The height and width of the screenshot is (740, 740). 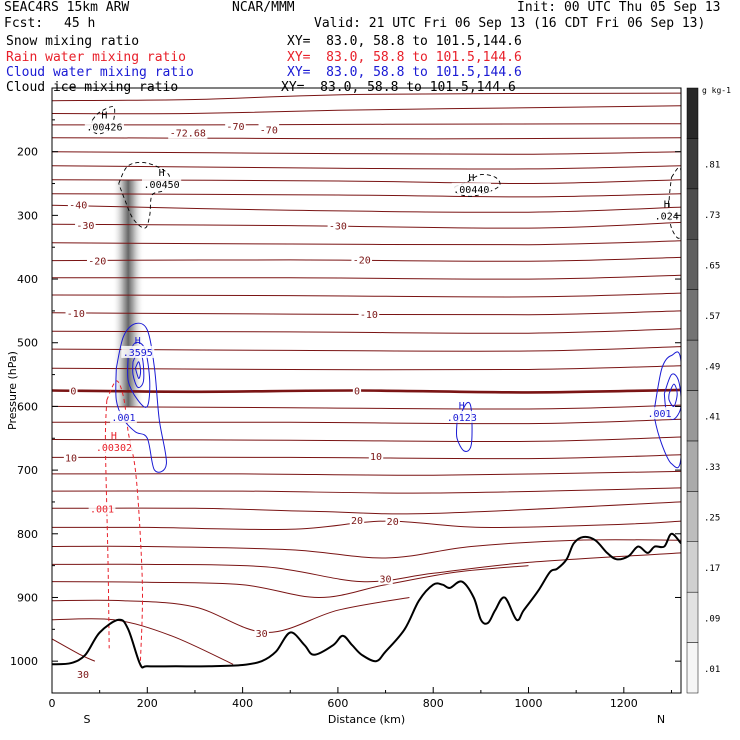 What do you see at coordinates (712, 317) in the screenshot?
I see `colorbar-level-label: .57` at bounding box center [712, 317].